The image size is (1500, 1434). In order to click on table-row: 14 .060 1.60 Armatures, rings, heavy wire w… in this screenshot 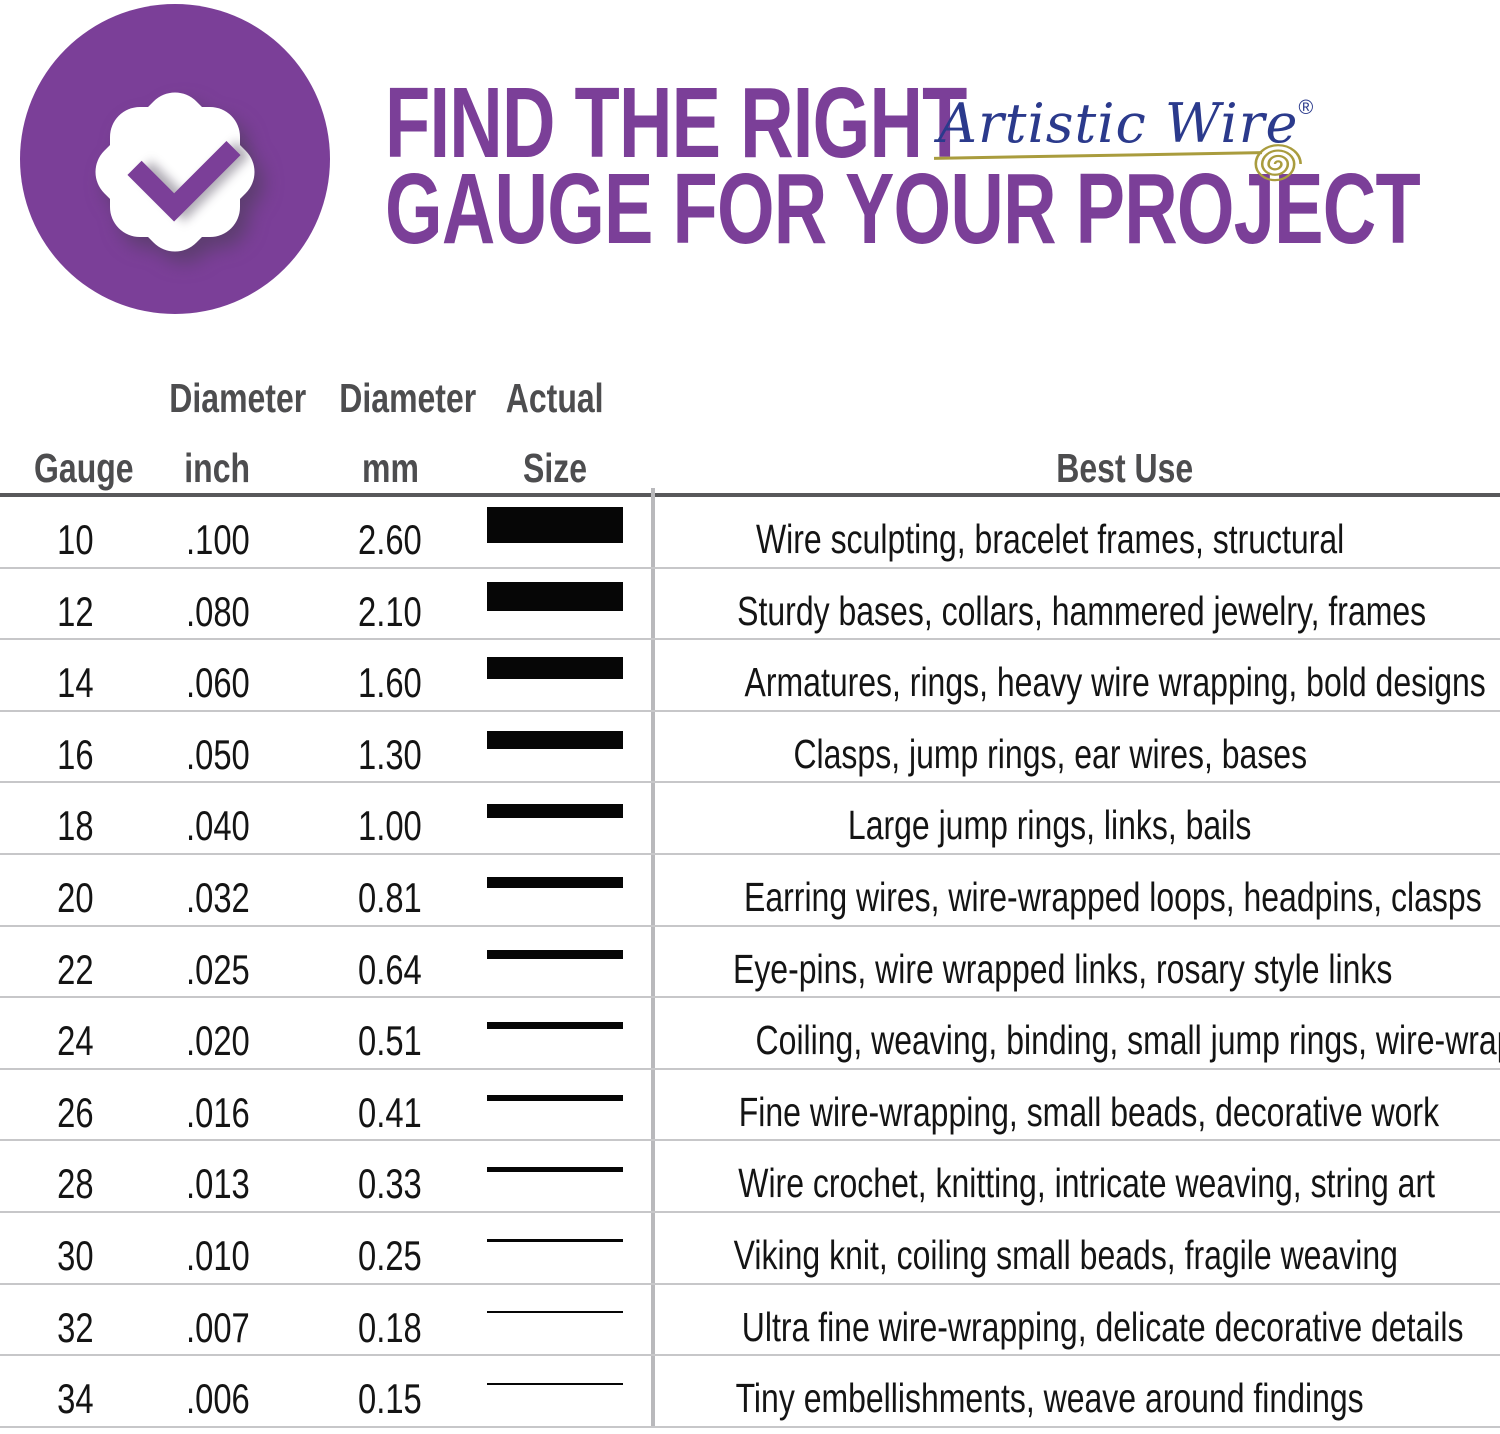, I will do `click(750, 676)`.